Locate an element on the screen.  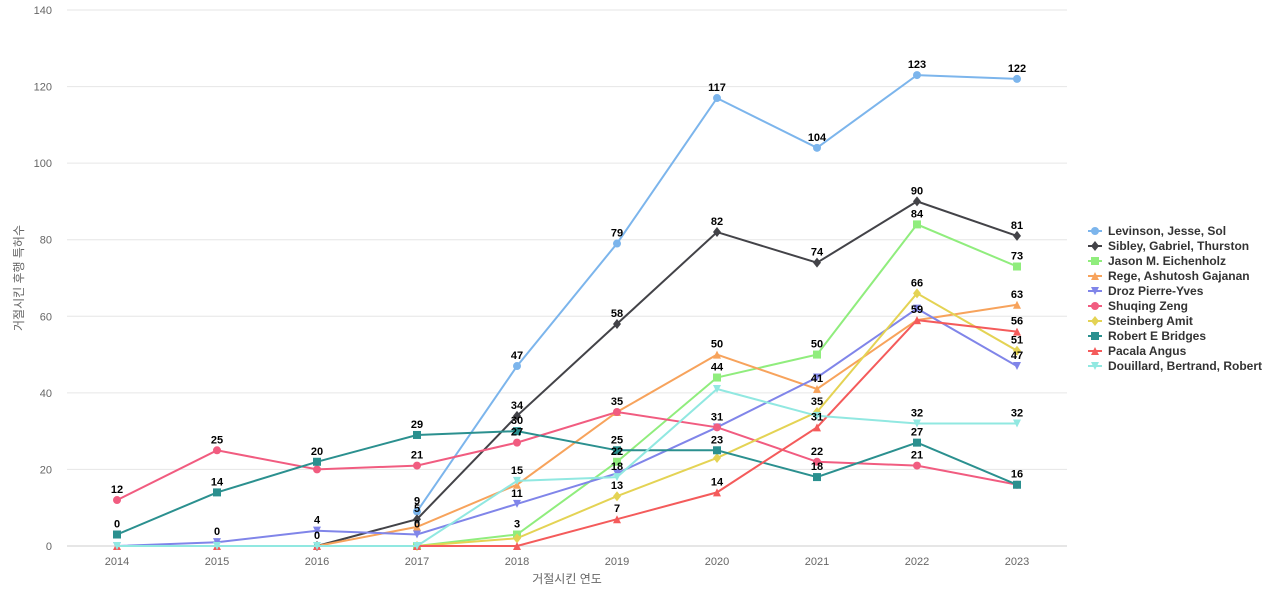
legend-label: Douillard, Bertrand, Robert is located at coordinates (1185, 366).